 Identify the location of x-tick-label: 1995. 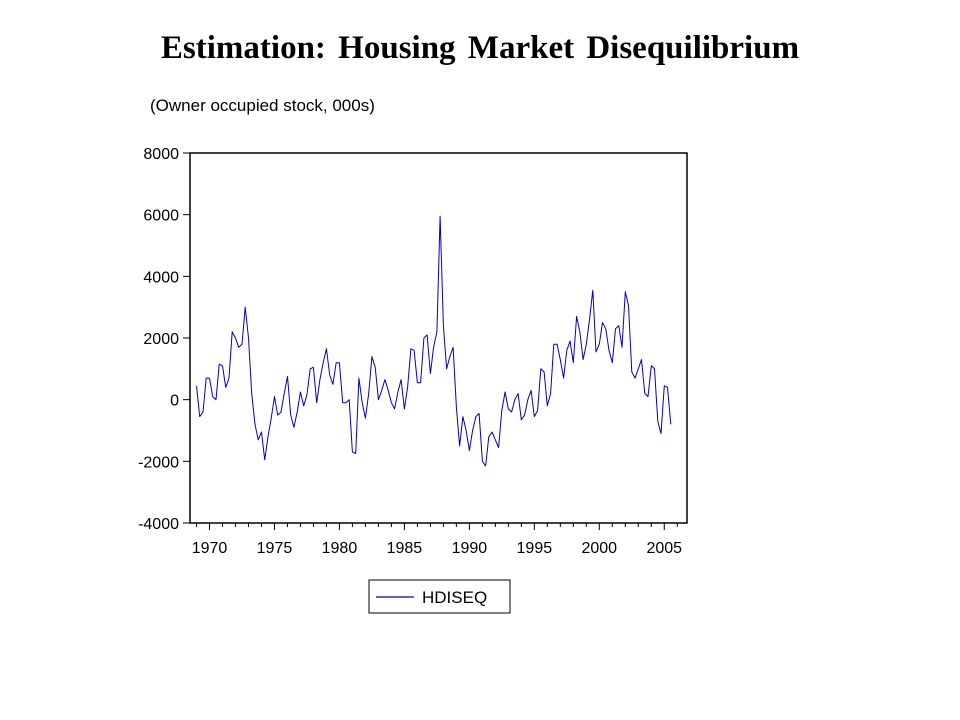
(535, 548).